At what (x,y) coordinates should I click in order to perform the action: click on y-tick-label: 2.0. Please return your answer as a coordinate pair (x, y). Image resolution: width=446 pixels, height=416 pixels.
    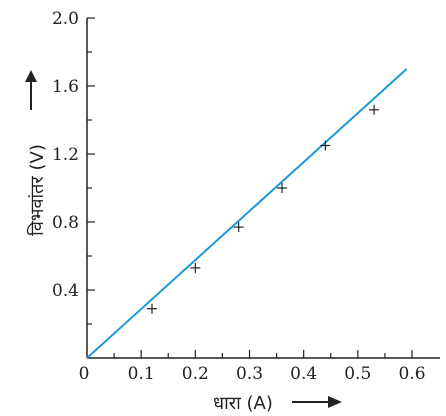
    Looking at the image, I should click on (65, 19).